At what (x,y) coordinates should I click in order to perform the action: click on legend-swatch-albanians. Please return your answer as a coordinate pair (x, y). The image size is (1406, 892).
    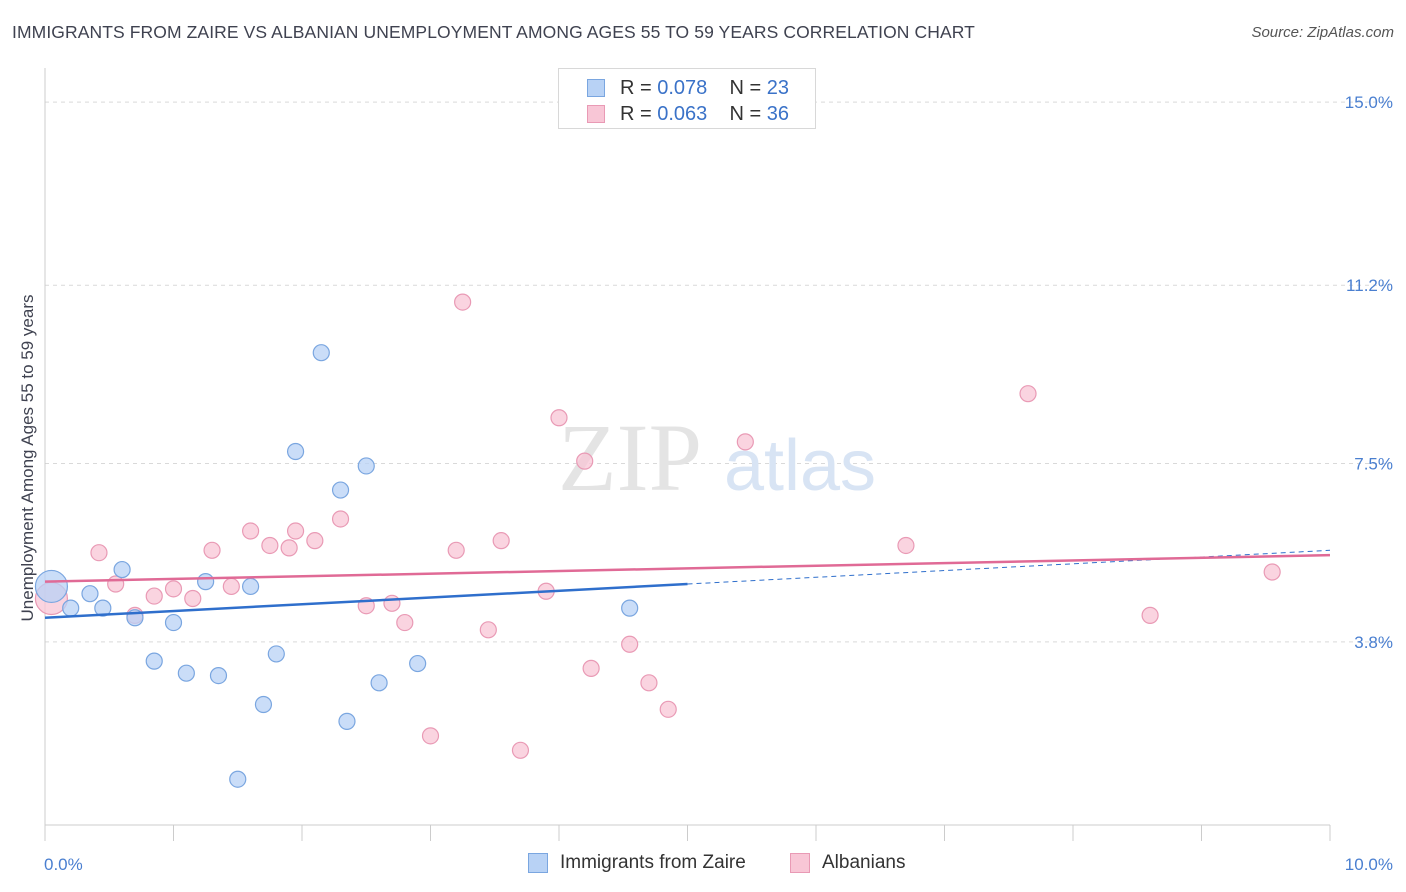
    Looking at the image, I should click on (596, 114).